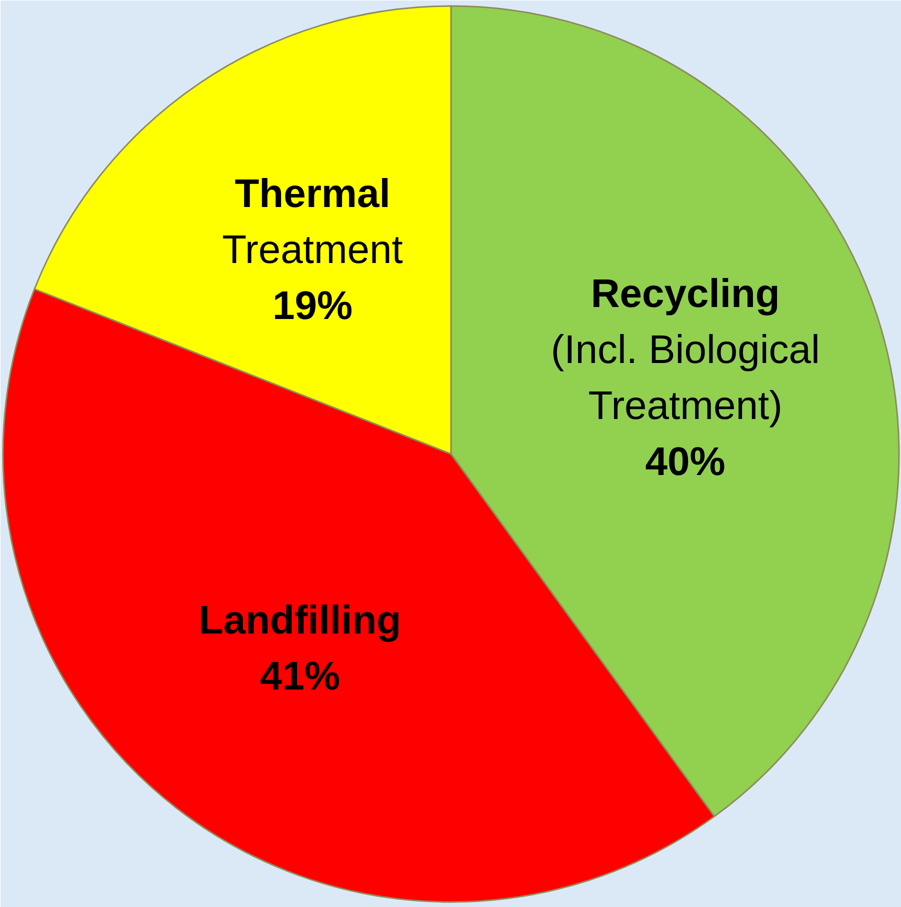 Image resolution: width=901 pixels, height=907 pixels. Describe the element at coordinates (685, 462) in the screenshot. I see `data-label: 40%` at that location.